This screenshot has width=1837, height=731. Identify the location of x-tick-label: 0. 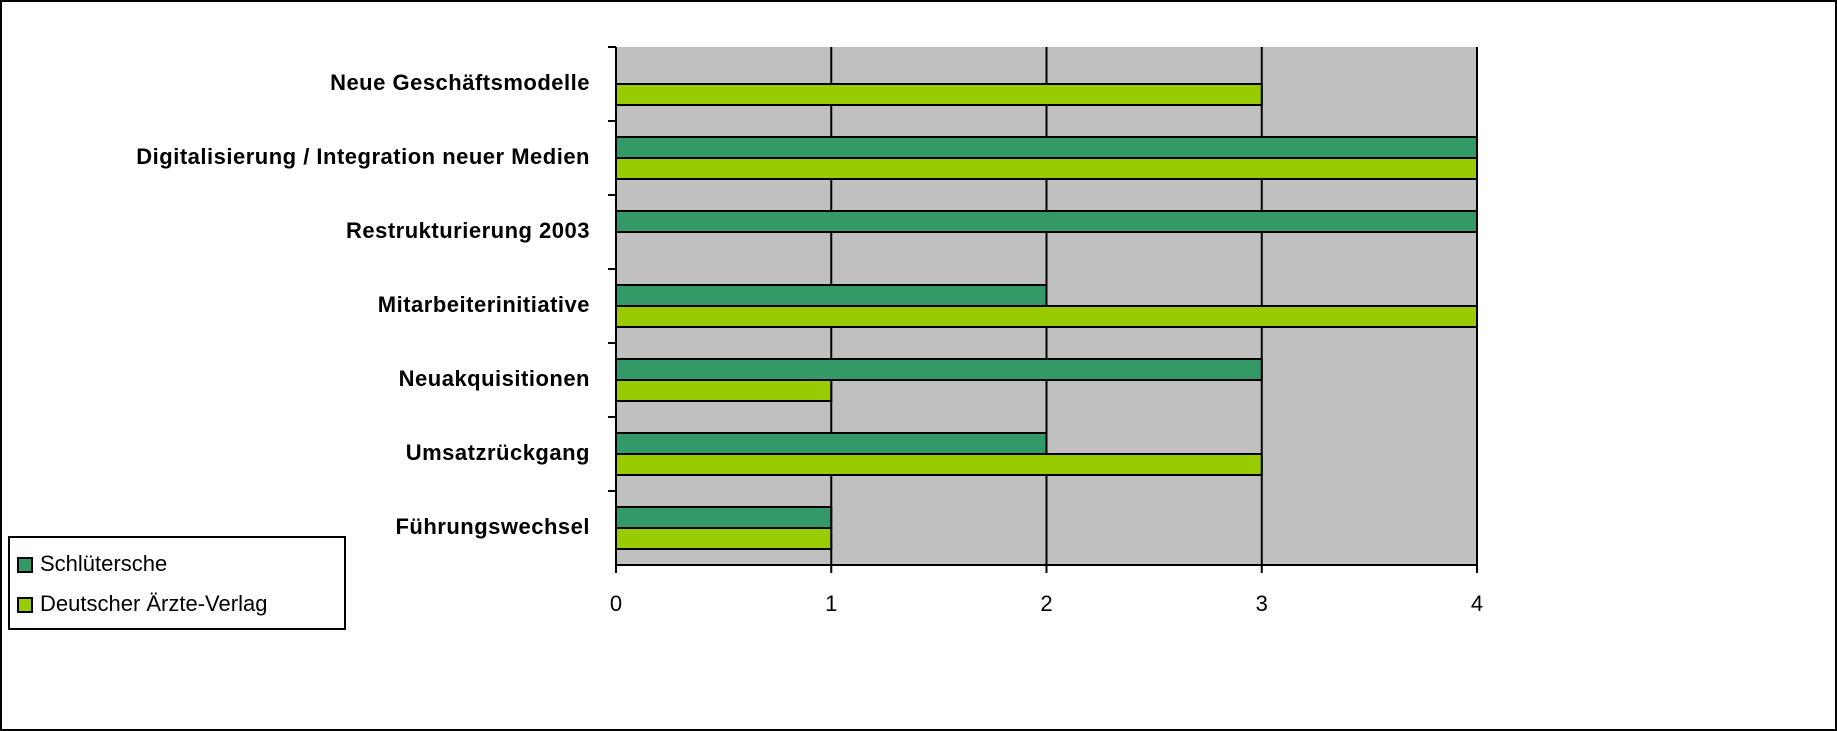
(616, 603).